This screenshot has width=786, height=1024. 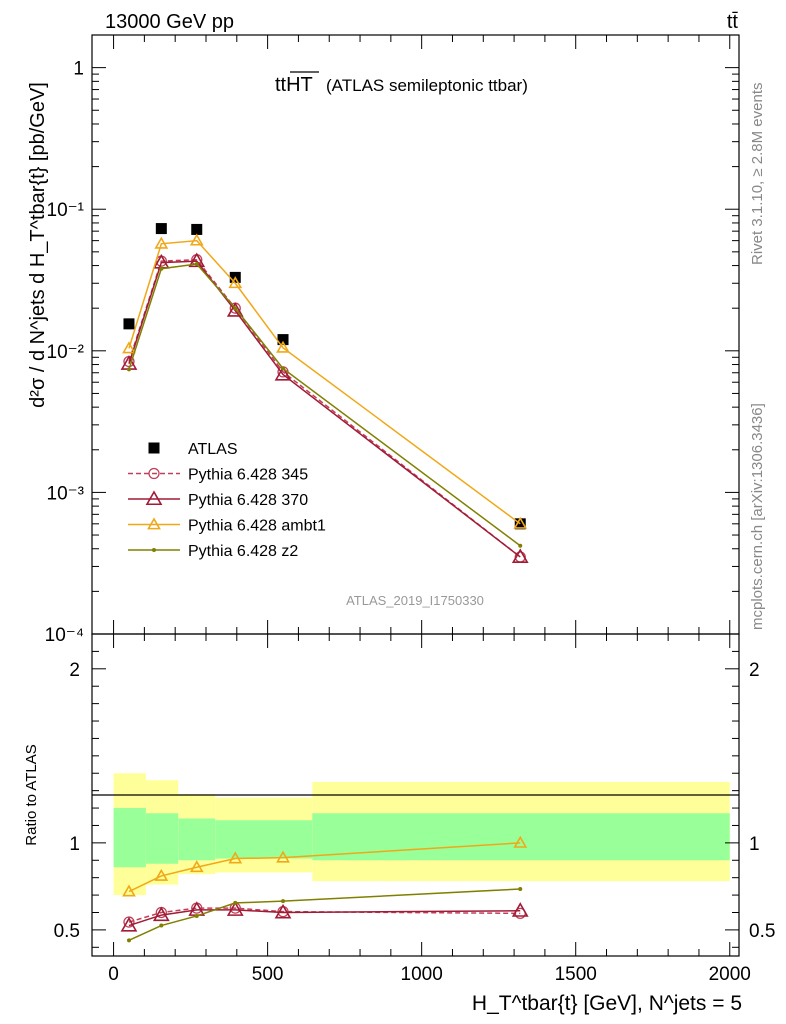 What do you see at coordinates (31, 794) in the screenshot?
I see `ratio-y-label: Ratio to ATLAS` at bounding box center [31, 794].